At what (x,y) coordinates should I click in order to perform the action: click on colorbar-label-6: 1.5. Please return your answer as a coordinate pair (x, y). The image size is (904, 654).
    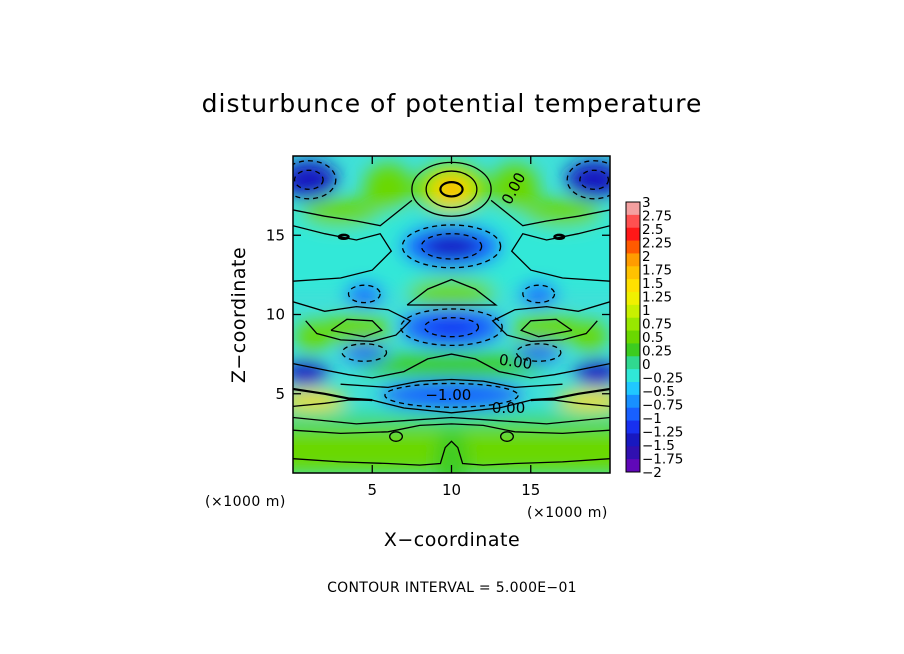
    Looking at the image, I should click on (652, 284).